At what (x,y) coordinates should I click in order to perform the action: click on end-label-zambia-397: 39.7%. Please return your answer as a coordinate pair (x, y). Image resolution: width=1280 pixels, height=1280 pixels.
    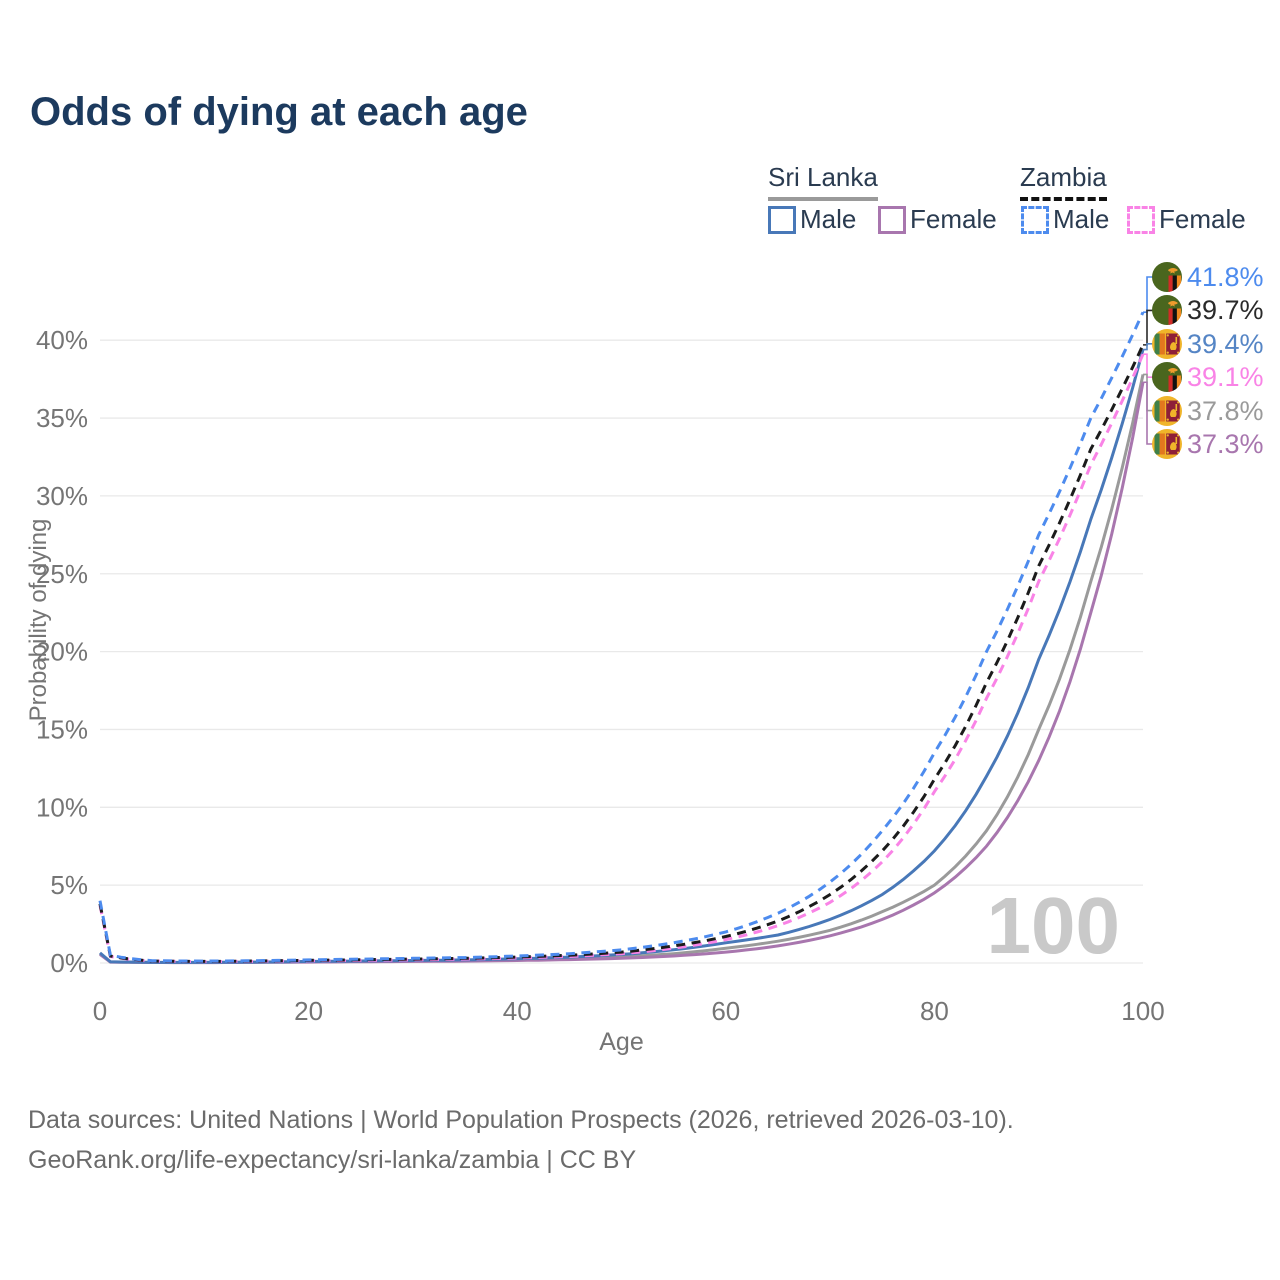
    Looking at the image, I should click on (1208, 310).